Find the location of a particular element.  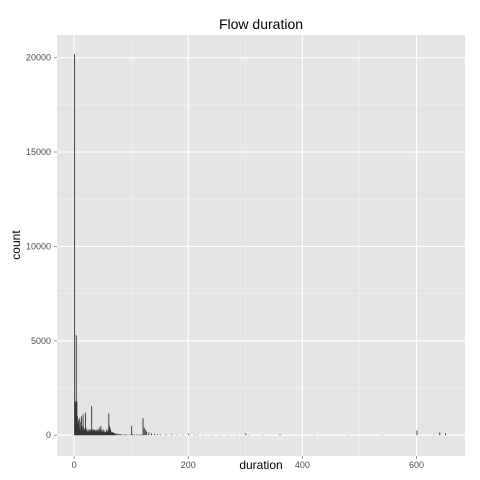

y-tick-label: 5000 is located at coordinates (41, 341).